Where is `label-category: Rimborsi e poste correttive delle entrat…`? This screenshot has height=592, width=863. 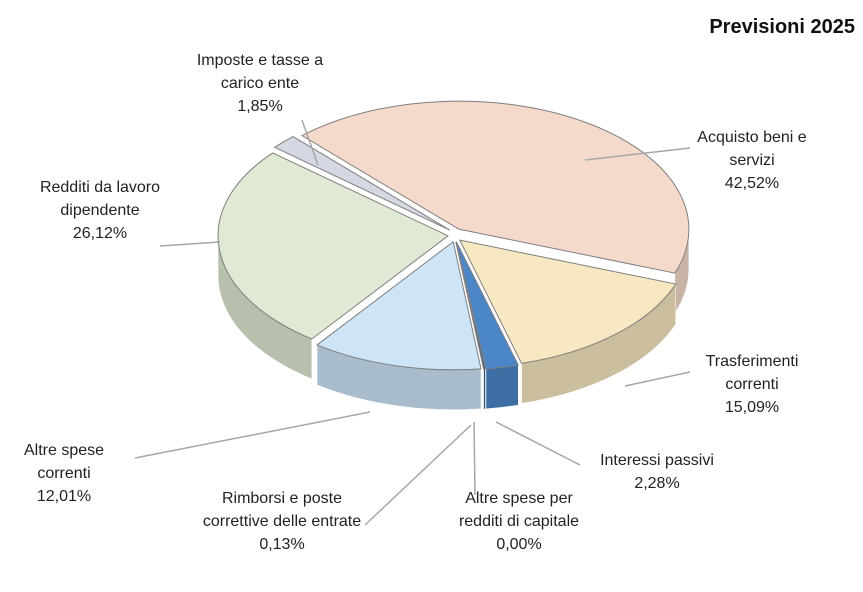
label-category: Rimborsi e poste correttive delle entrat… is located at coordinates (282, 510).